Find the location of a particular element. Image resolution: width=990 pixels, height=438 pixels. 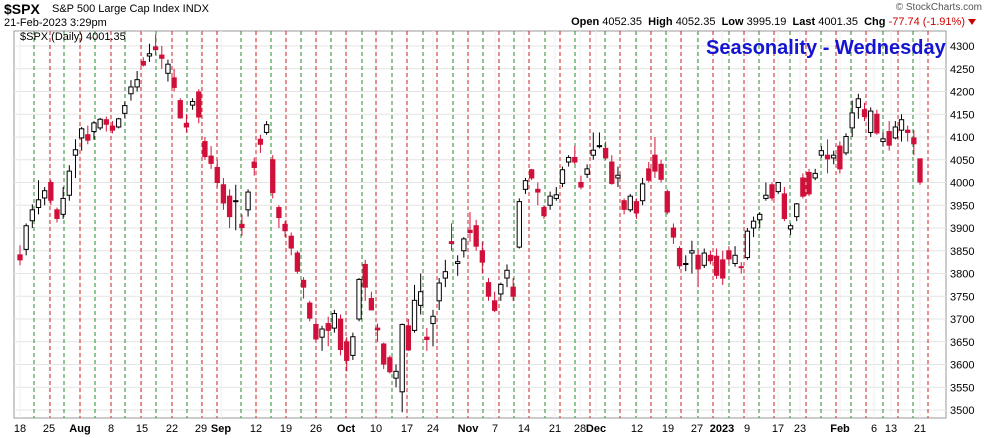

x-tick-label: 19 is located at coordinates (286, 429).